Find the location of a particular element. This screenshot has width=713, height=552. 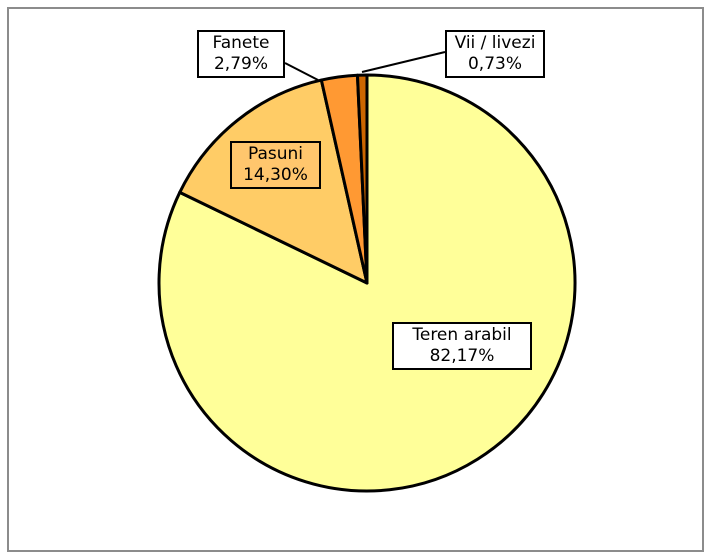

data-label-teren-arabil: Teren arabil 82,17% is located at coordinates (462, 346).